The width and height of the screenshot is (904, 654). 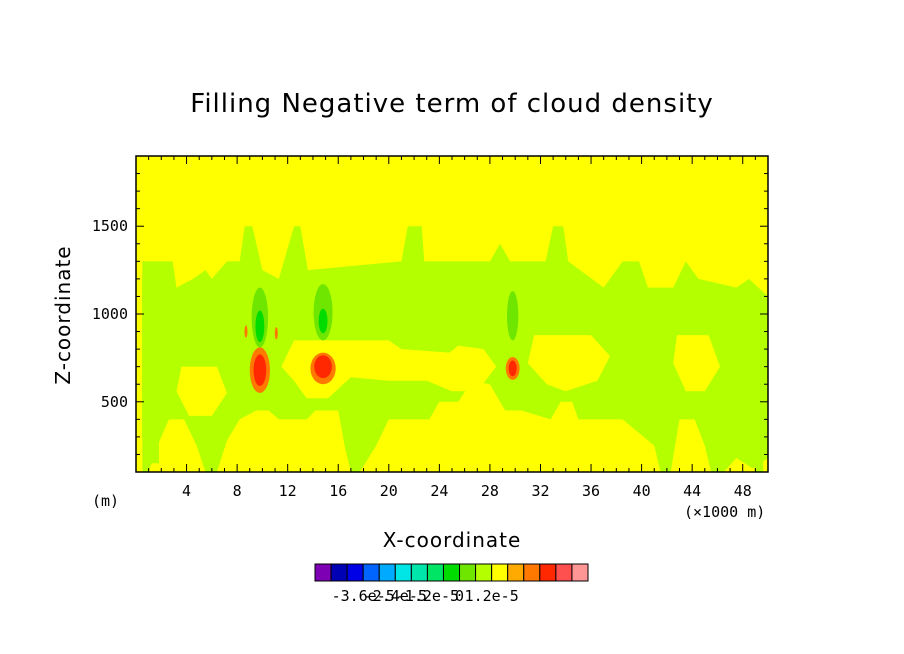 I want to click on colorbar-label: 1.2e-5, so click(x=492, y=596).